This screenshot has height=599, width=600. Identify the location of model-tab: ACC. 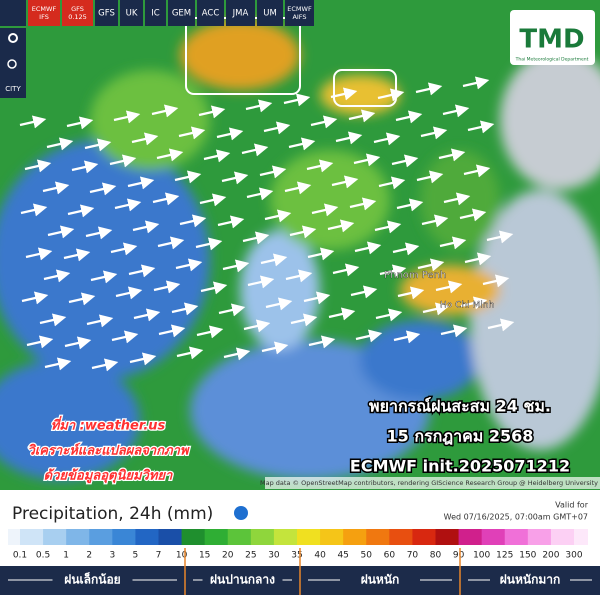
(211, 14).